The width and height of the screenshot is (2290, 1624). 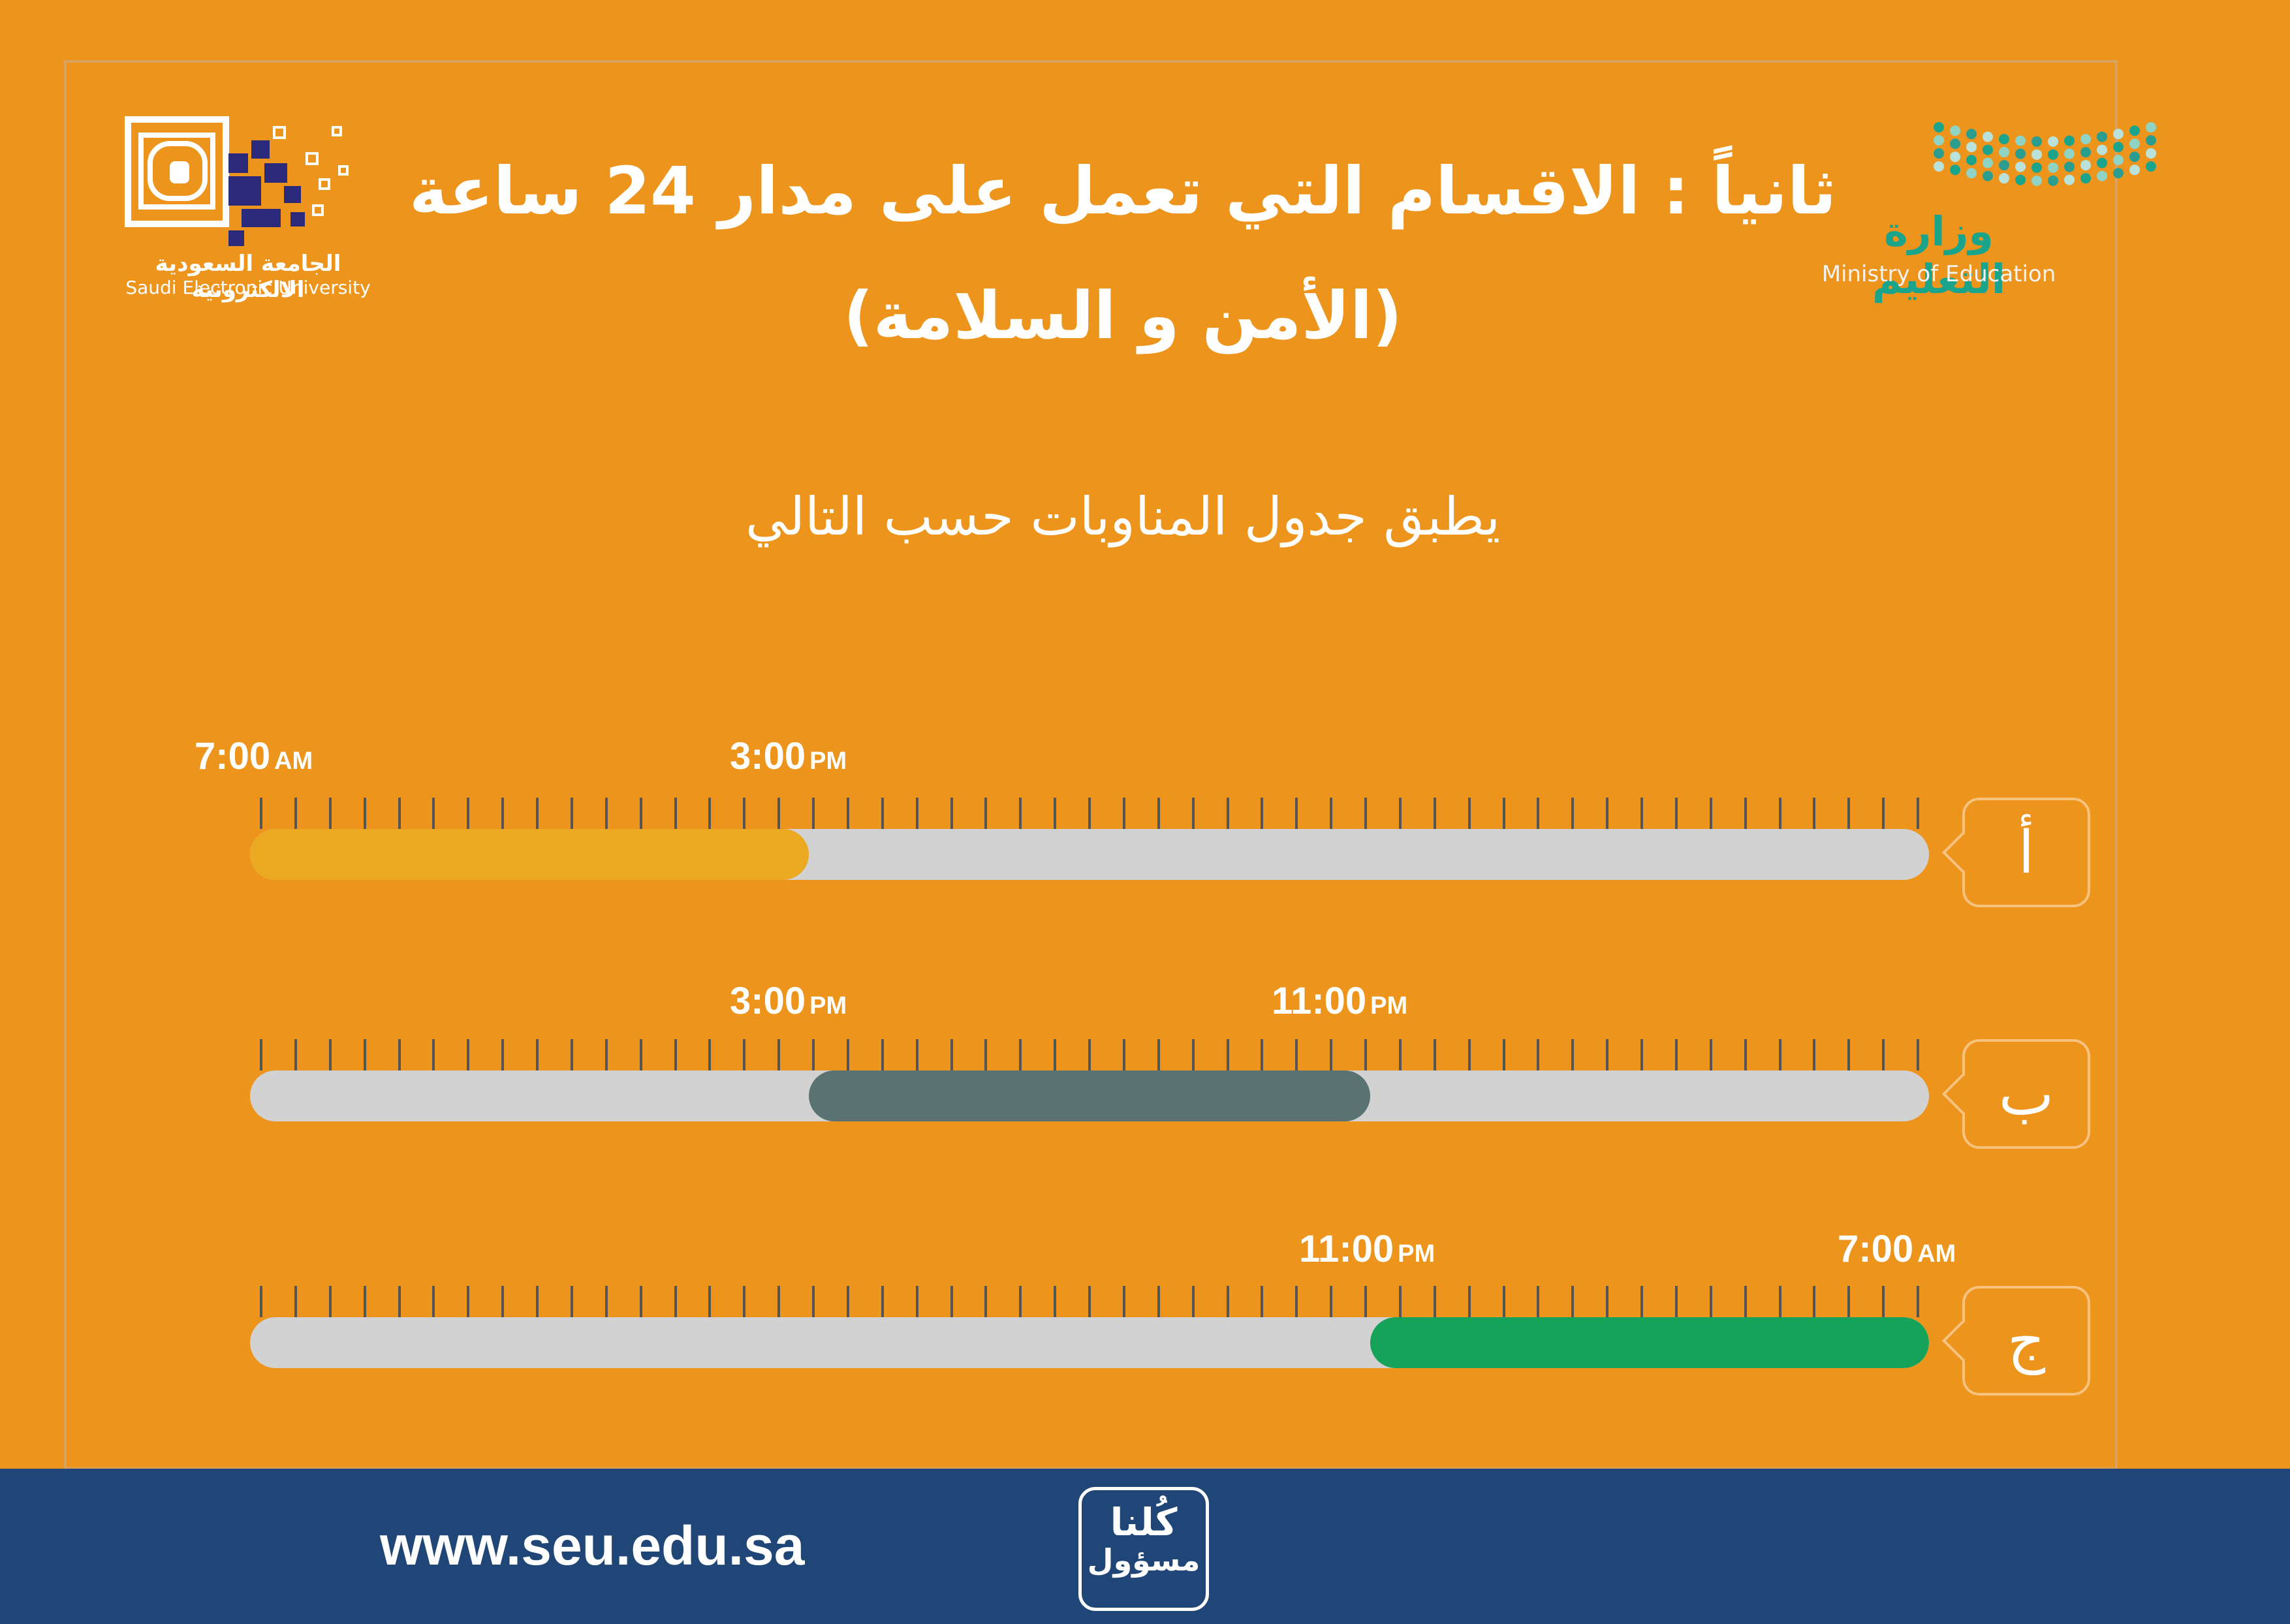 I want to click on shift-b-ticks, so click(x=1089, y=1054).